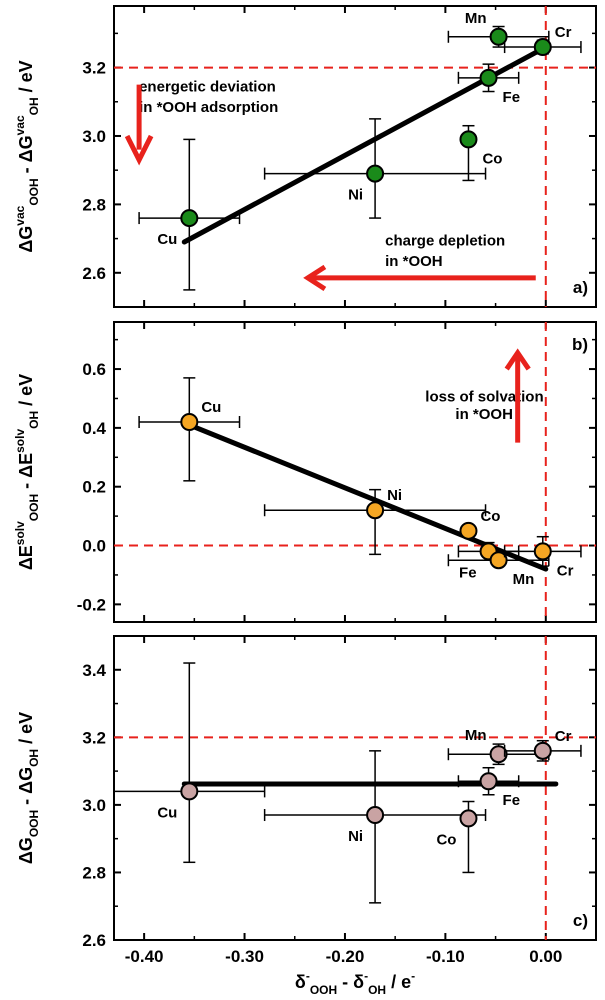  Describe the element at coordinates (94, 670) in the screenshot. I see `y-tick-label: 3.4` at that location.